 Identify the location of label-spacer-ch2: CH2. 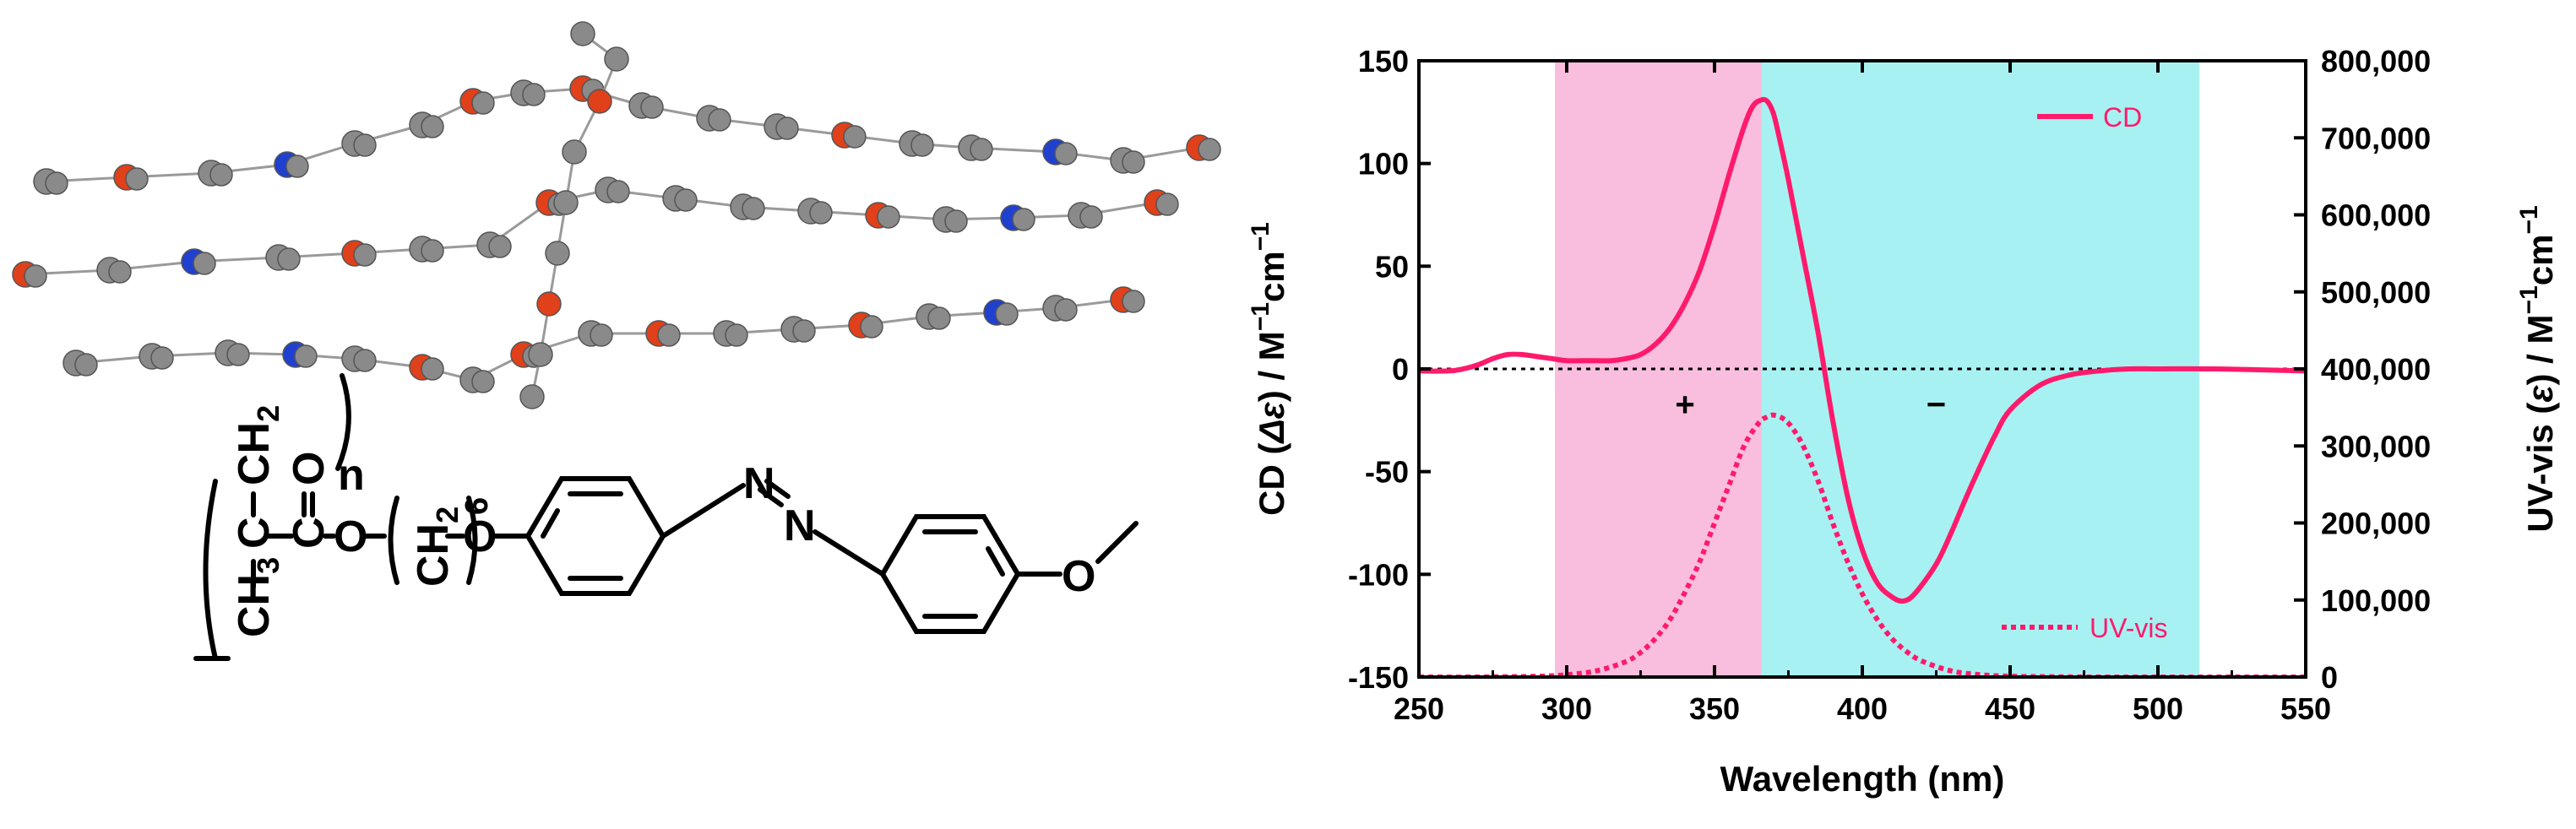
(437, 547).